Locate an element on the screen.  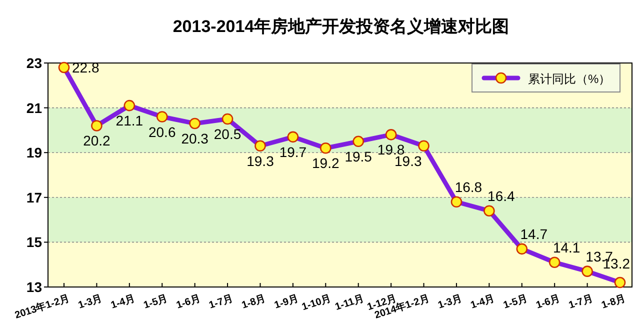
data-label: 20.2 is located at coordinates (97, 140).